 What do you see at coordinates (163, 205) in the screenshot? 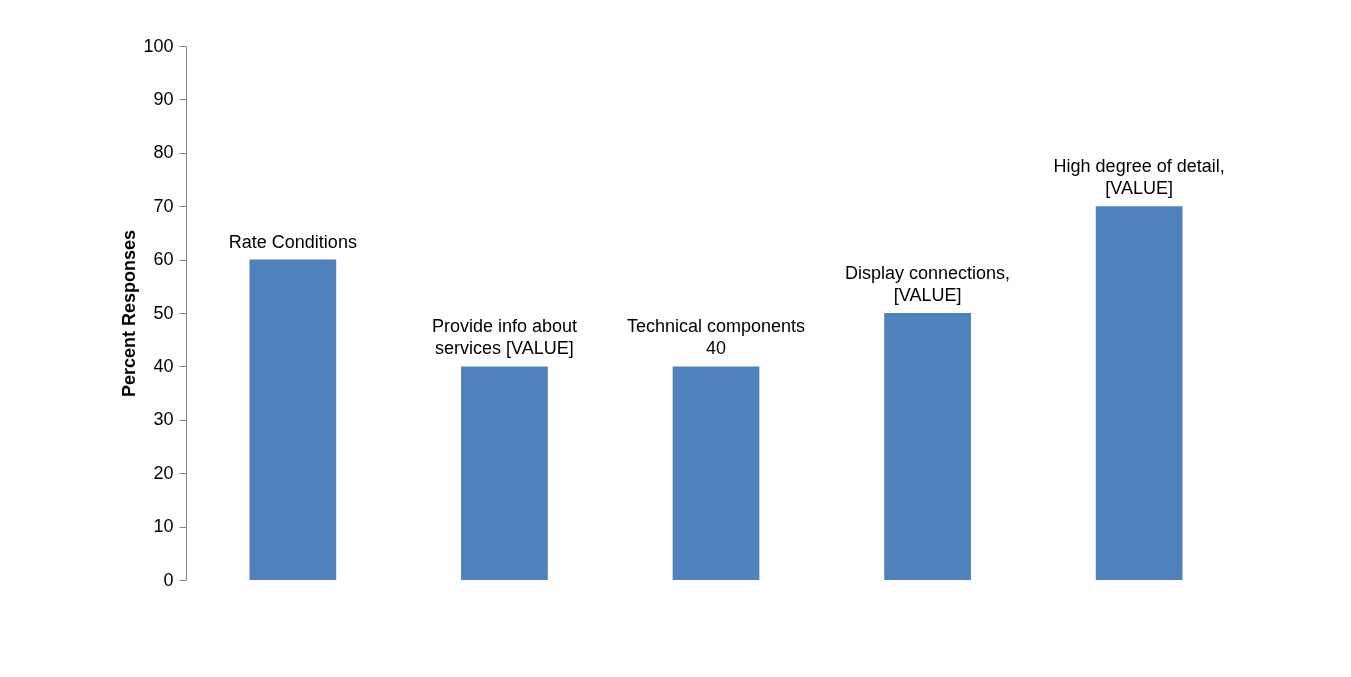
I see `y-tick-label: 70` at bounding box center [163, 205].